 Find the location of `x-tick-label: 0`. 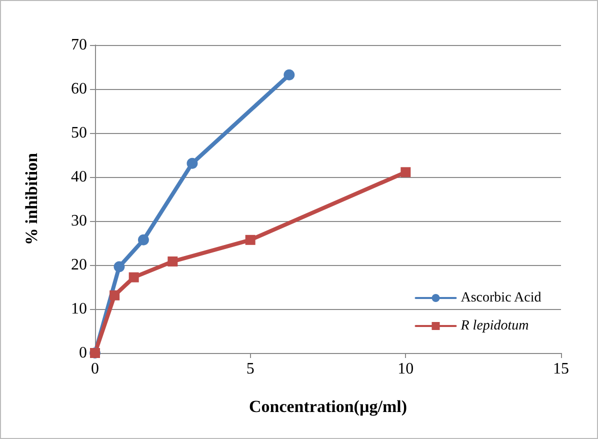

x-tick-label: 0 is located at coordinates (95, 369).